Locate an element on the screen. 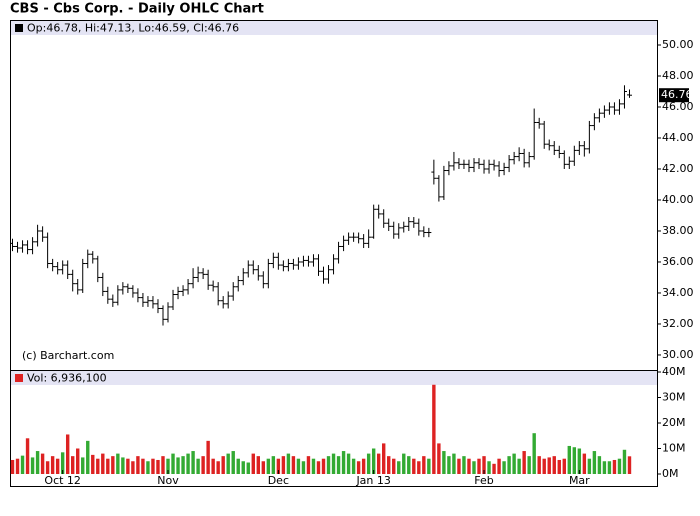 This screenshot has height=516, width=700. volume-icon is located at coordinates (19, 378).